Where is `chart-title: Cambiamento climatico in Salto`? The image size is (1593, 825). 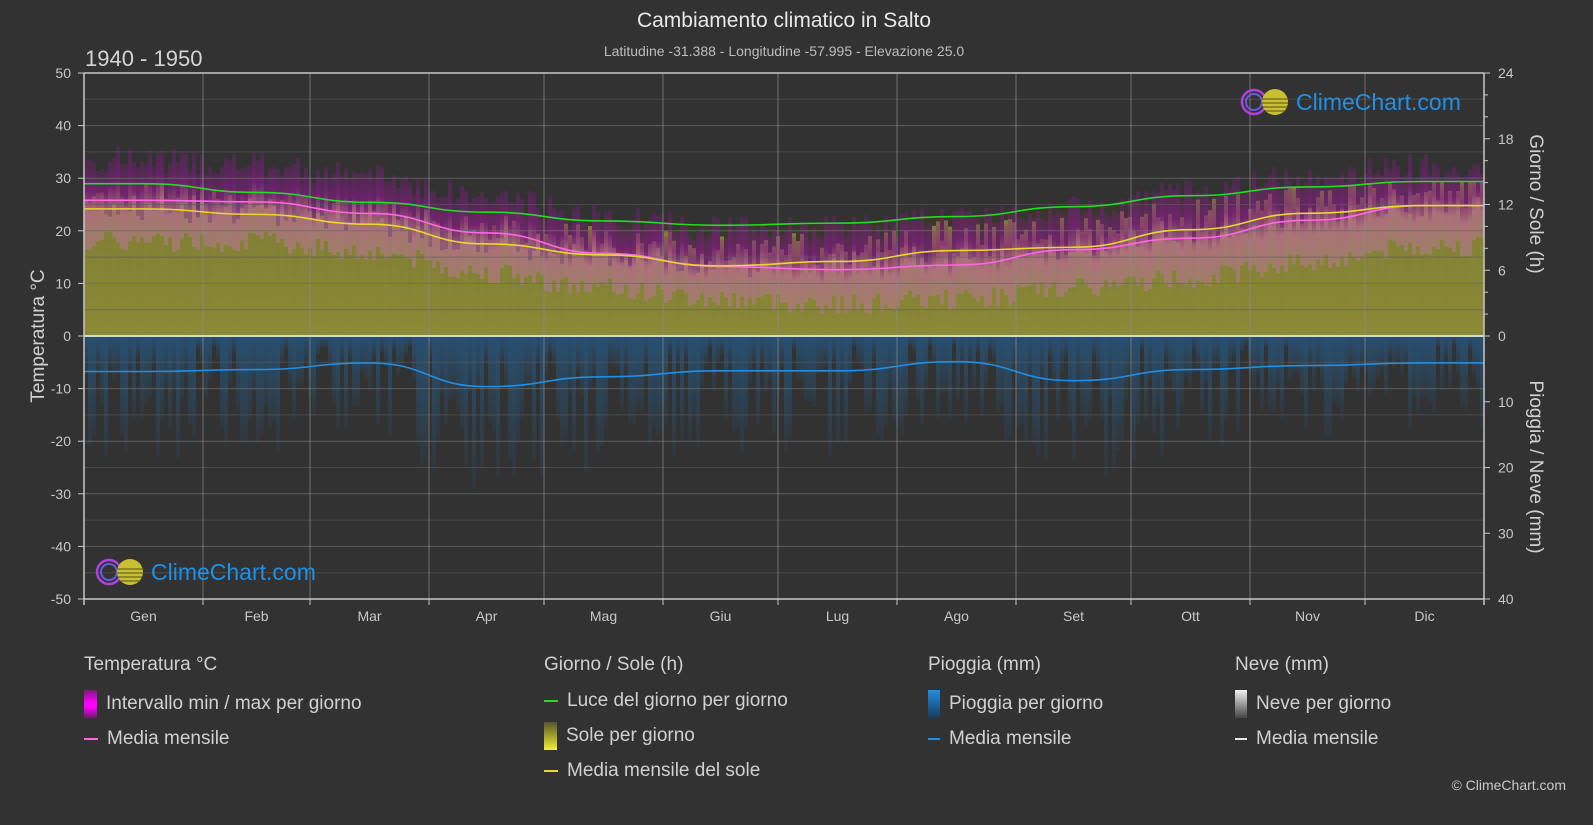
chart-title: Cambiamento climatico in Salto is located at coordinates (784, 20).